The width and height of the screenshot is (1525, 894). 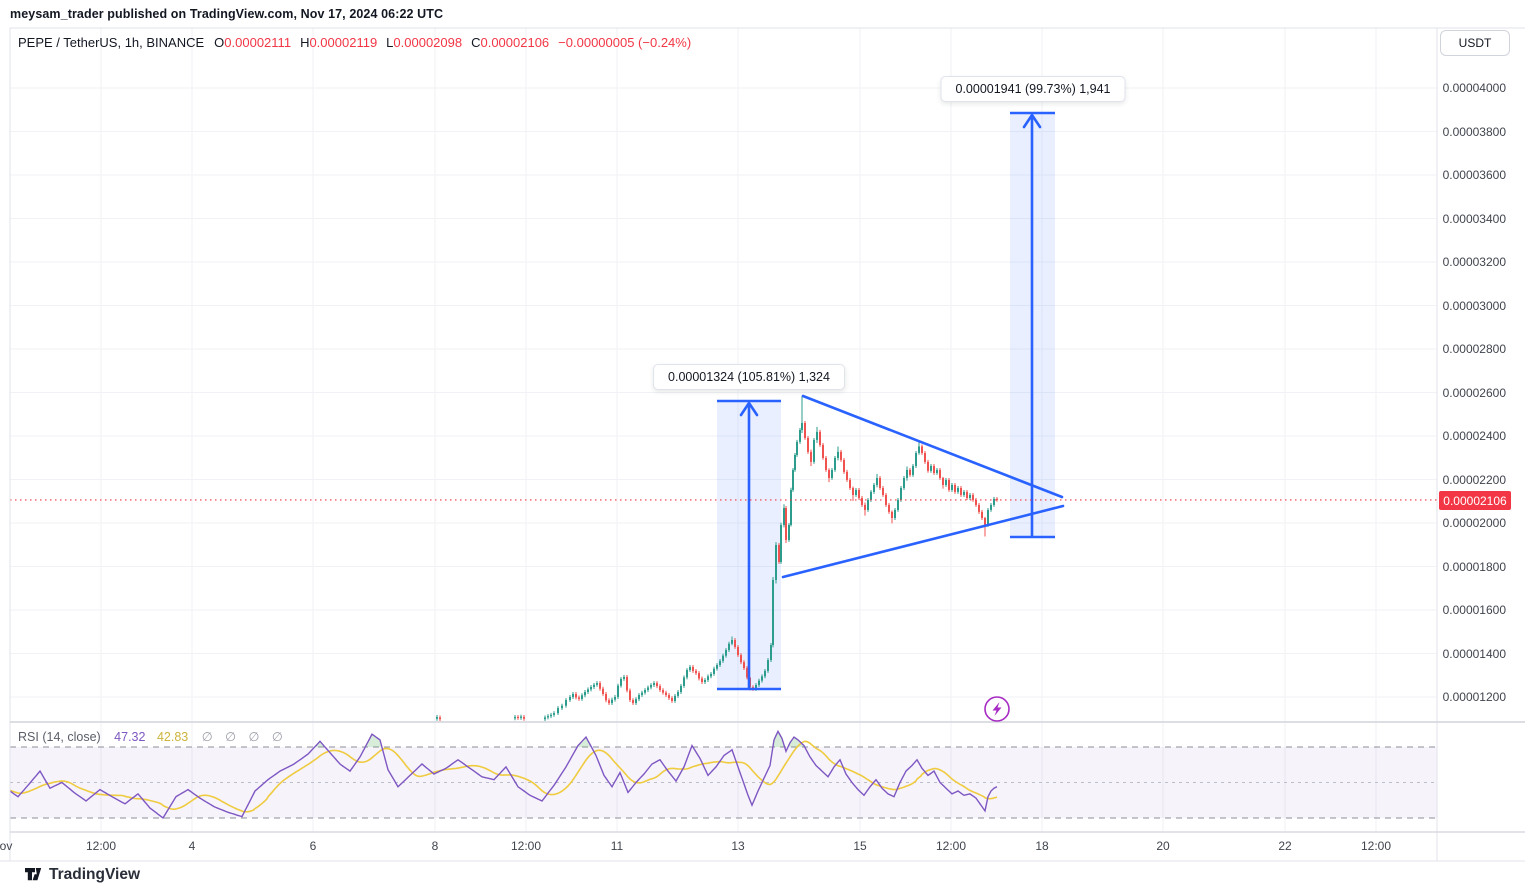 I want to click on price-axis-label: 0.00003400, so click(x=1474, y=218).